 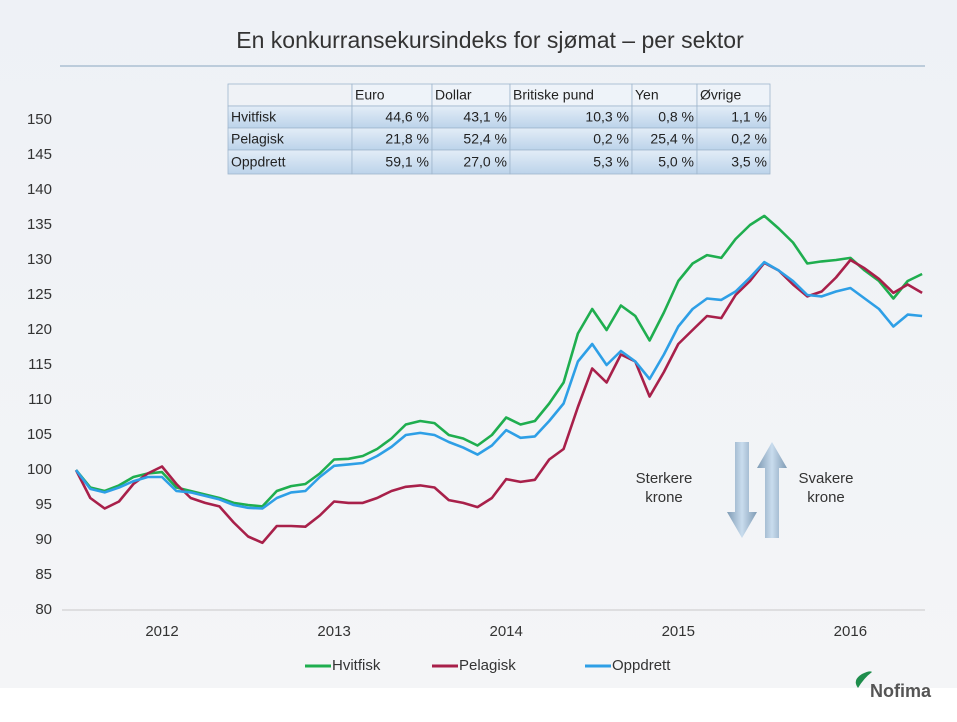 I want to click on arrow-up, so click(x=772, y=490).